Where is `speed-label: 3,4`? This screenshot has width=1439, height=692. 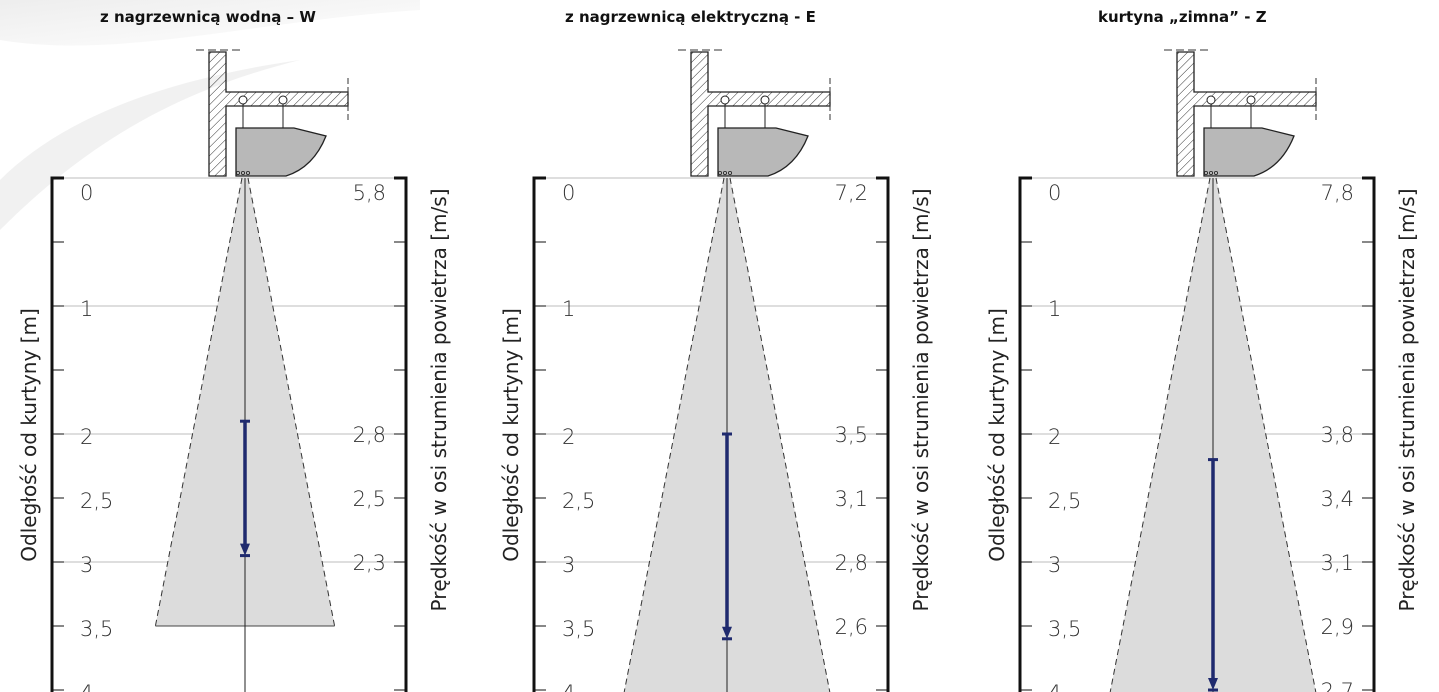 speed-label: 3,4 is located at coordinates (1337, 499).